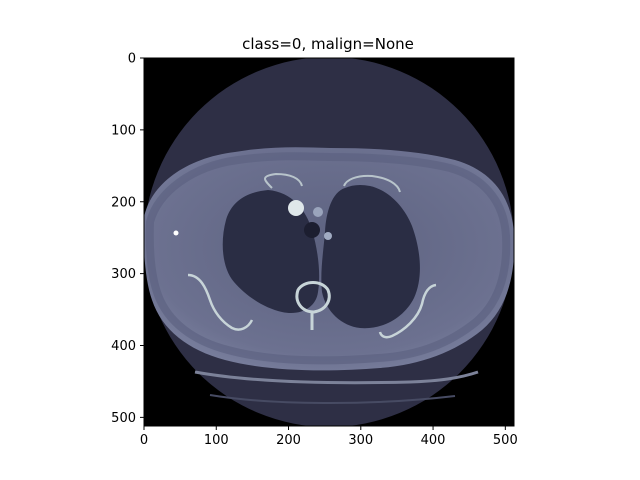 This screenshot has width=640, height=480. Describe the element at coordinates (132, 59) in the screenshot. I see `y-tick-label: 0` at that location.